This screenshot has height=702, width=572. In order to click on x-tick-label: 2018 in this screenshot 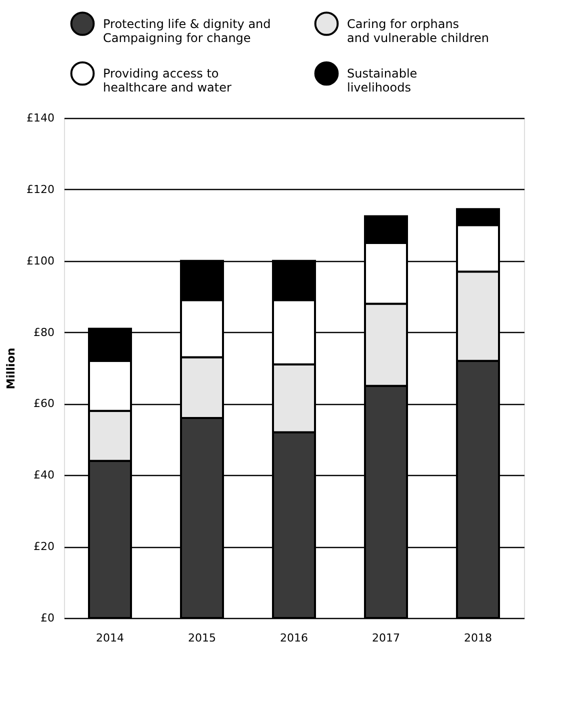, I will do `click(478, 638)`.